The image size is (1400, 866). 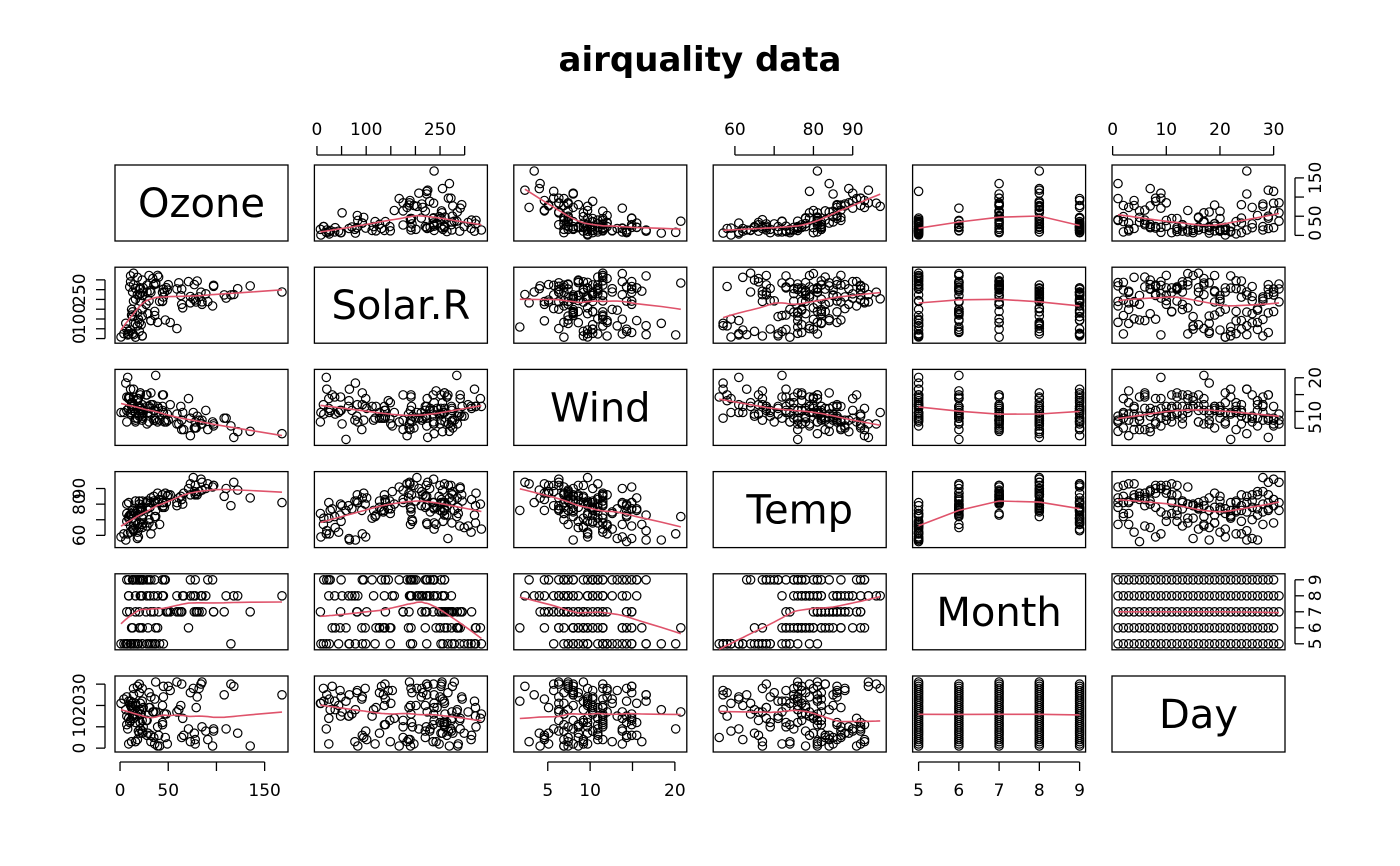 I want to click on panel-wind-vs-month, so click(x=999, y=407).